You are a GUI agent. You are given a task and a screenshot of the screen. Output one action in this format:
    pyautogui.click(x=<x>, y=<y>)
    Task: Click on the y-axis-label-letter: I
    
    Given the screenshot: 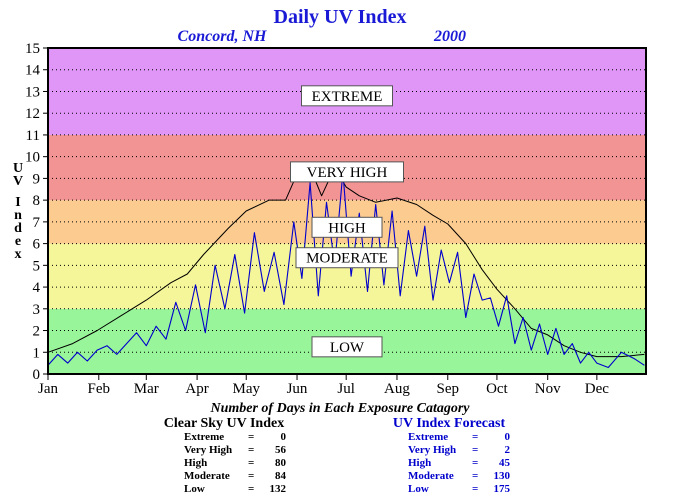 What is the action you would take?
    pyautogui.click(x=17, y=202)
    